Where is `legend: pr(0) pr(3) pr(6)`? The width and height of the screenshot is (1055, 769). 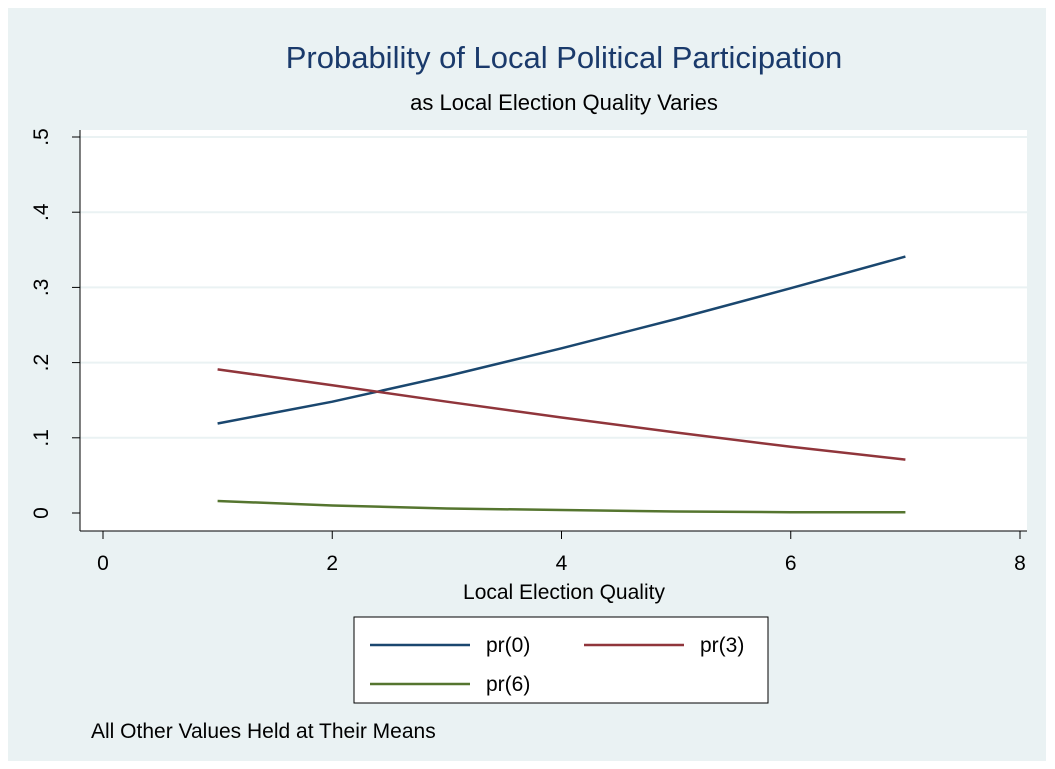
legend: pr(0) pr(3) pr(6) is located at coordinates (561, 660).